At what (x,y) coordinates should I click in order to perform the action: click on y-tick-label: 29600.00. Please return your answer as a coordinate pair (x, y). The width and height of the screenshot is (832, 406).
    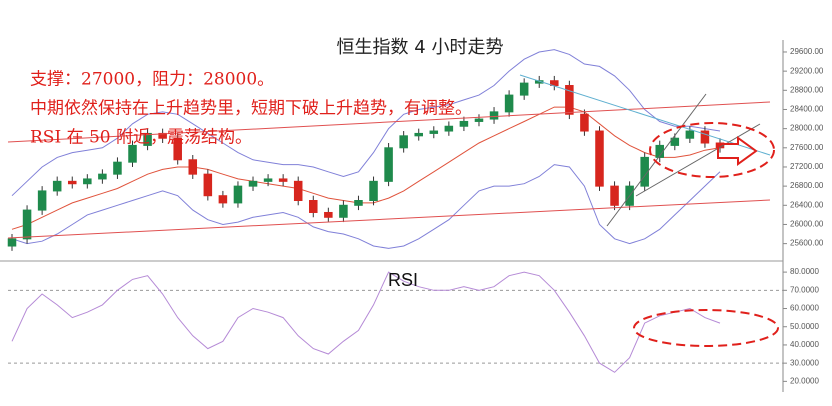
    Looking at the image, I should click on (807, 51).